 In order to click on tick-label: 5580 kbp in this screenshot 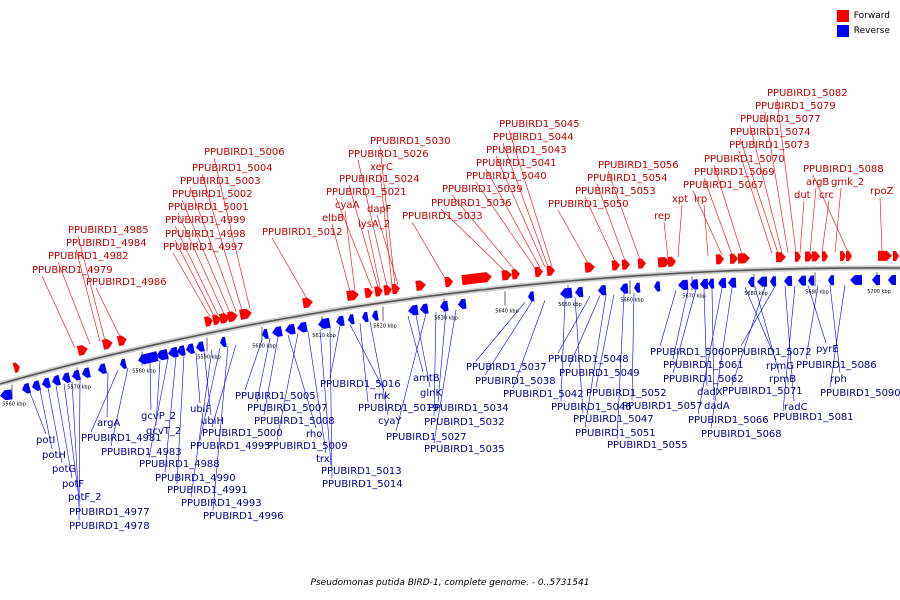, I will do `click(144, 372)`.